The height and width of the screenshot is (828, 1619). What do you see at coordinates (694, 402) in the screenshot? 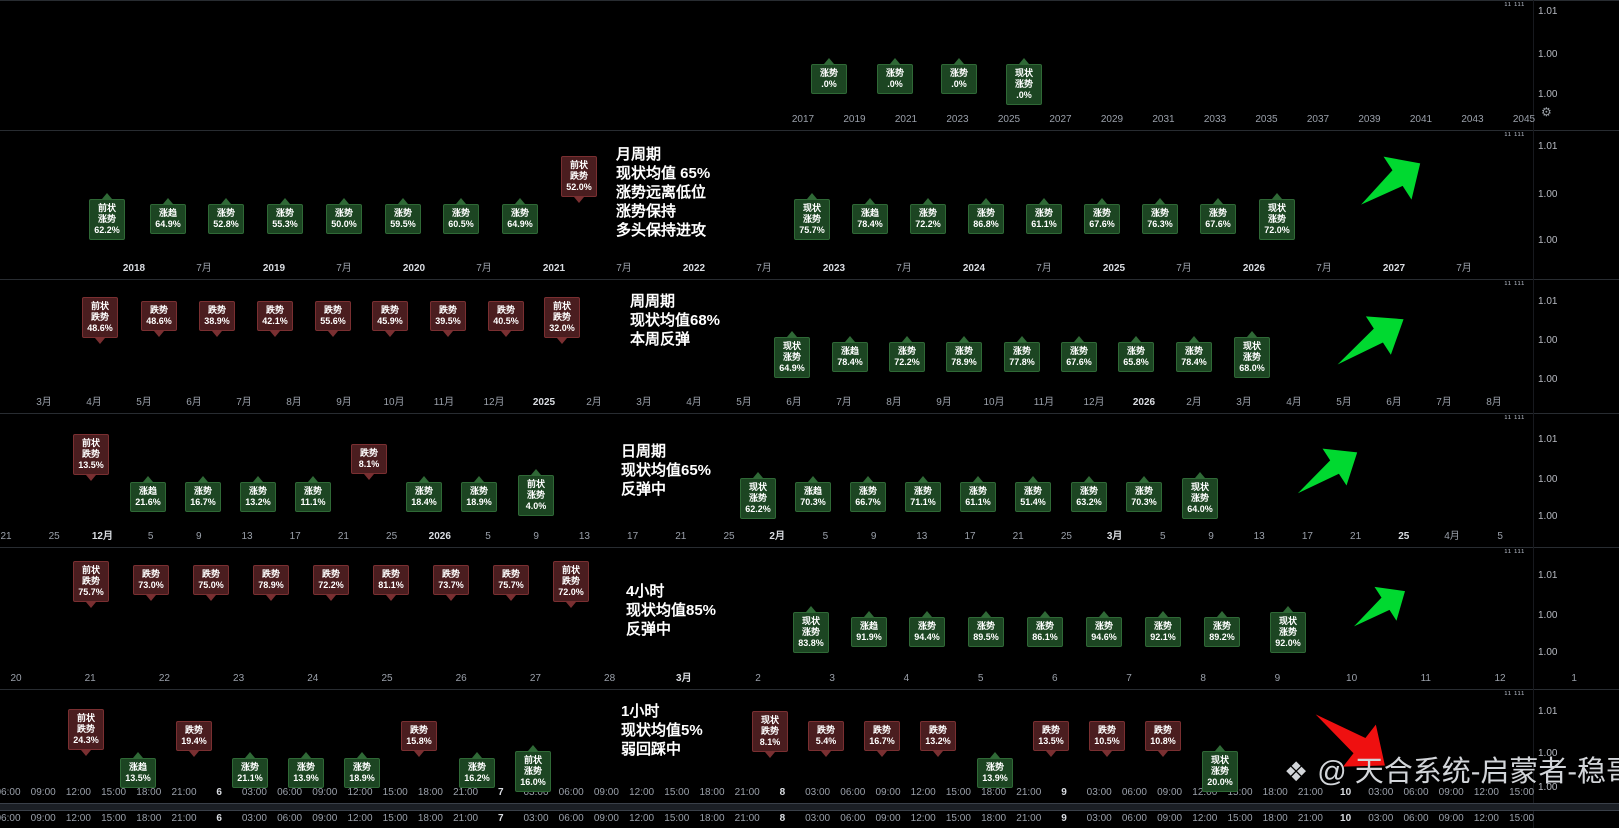
I see `time-axis-label: 4月` at bounding box center [694, 402].